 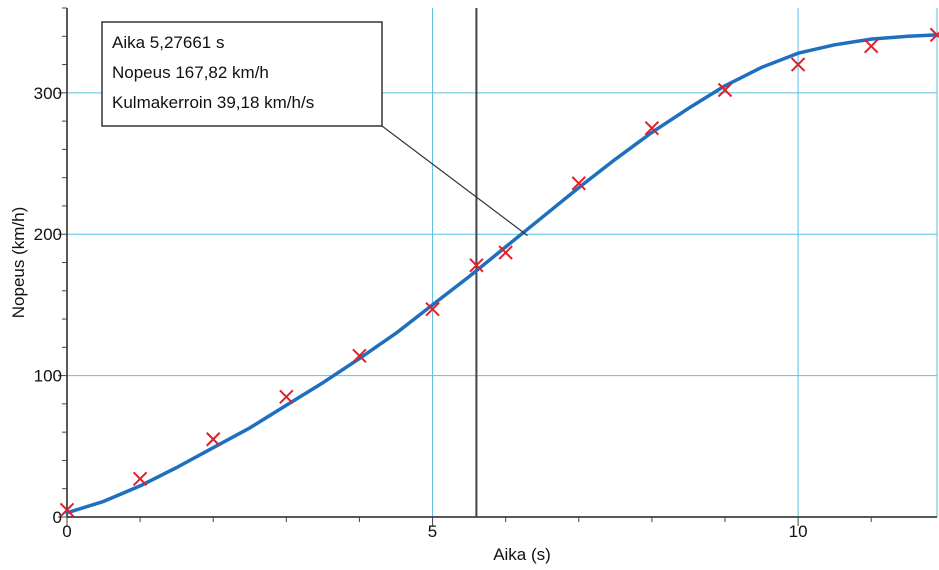 What do you see at coordinates (190, 72) in the screenshot?
I see `annotation-speed-text: Nopeus 167,82 km/h` at bounding box center [190, 72].